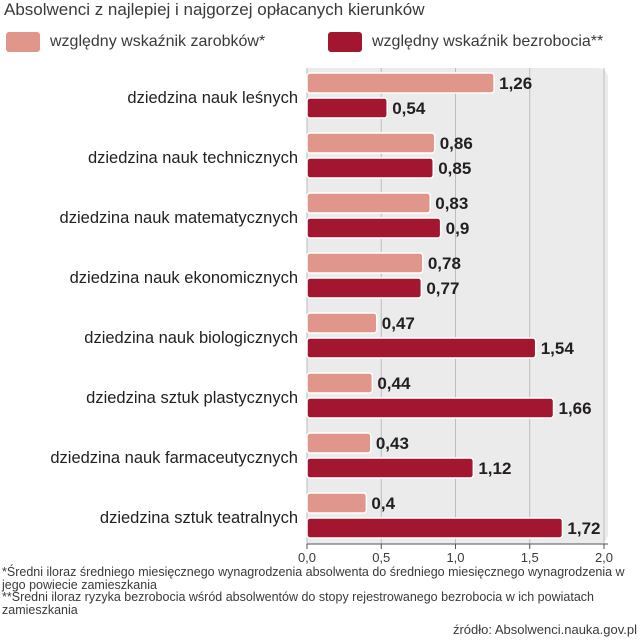 This screenshot has width=643, height=640. I want to click on category-label: dziedzina nauk biologicznych, so click(191, 338).